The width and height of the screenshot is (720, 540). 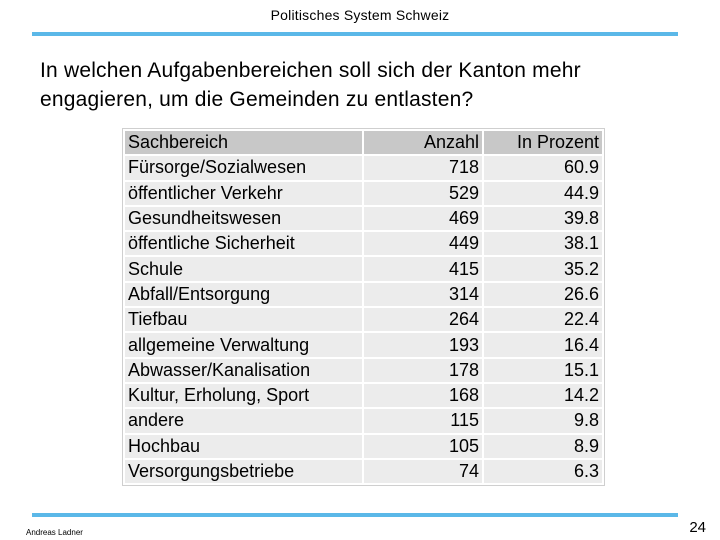 I want to click on table-row: Kultur, Erholung, Sport 168 14.2, so click(x=363, y=395).